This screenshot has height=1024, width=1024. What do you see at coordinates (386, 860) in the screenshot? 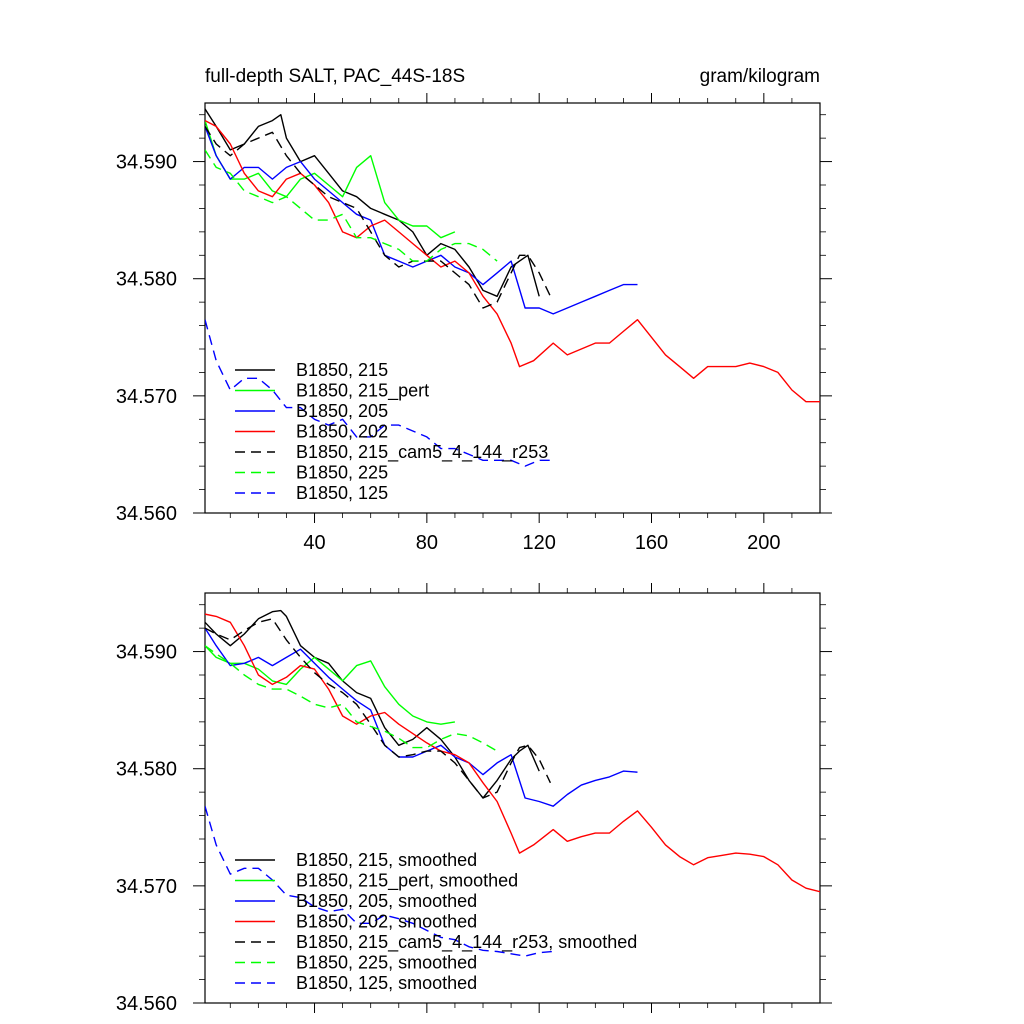
I see `legend-label: B1850, 215, smoothed` at bounding box center [386, 860].